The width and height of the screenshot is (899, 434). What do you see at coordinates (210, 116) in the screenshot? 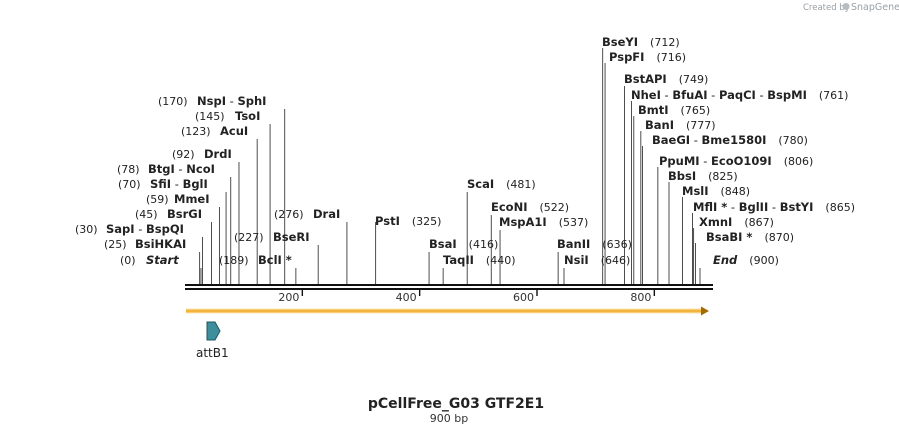
I see `site-position-145: (145)` at bounding box center [210, 116].